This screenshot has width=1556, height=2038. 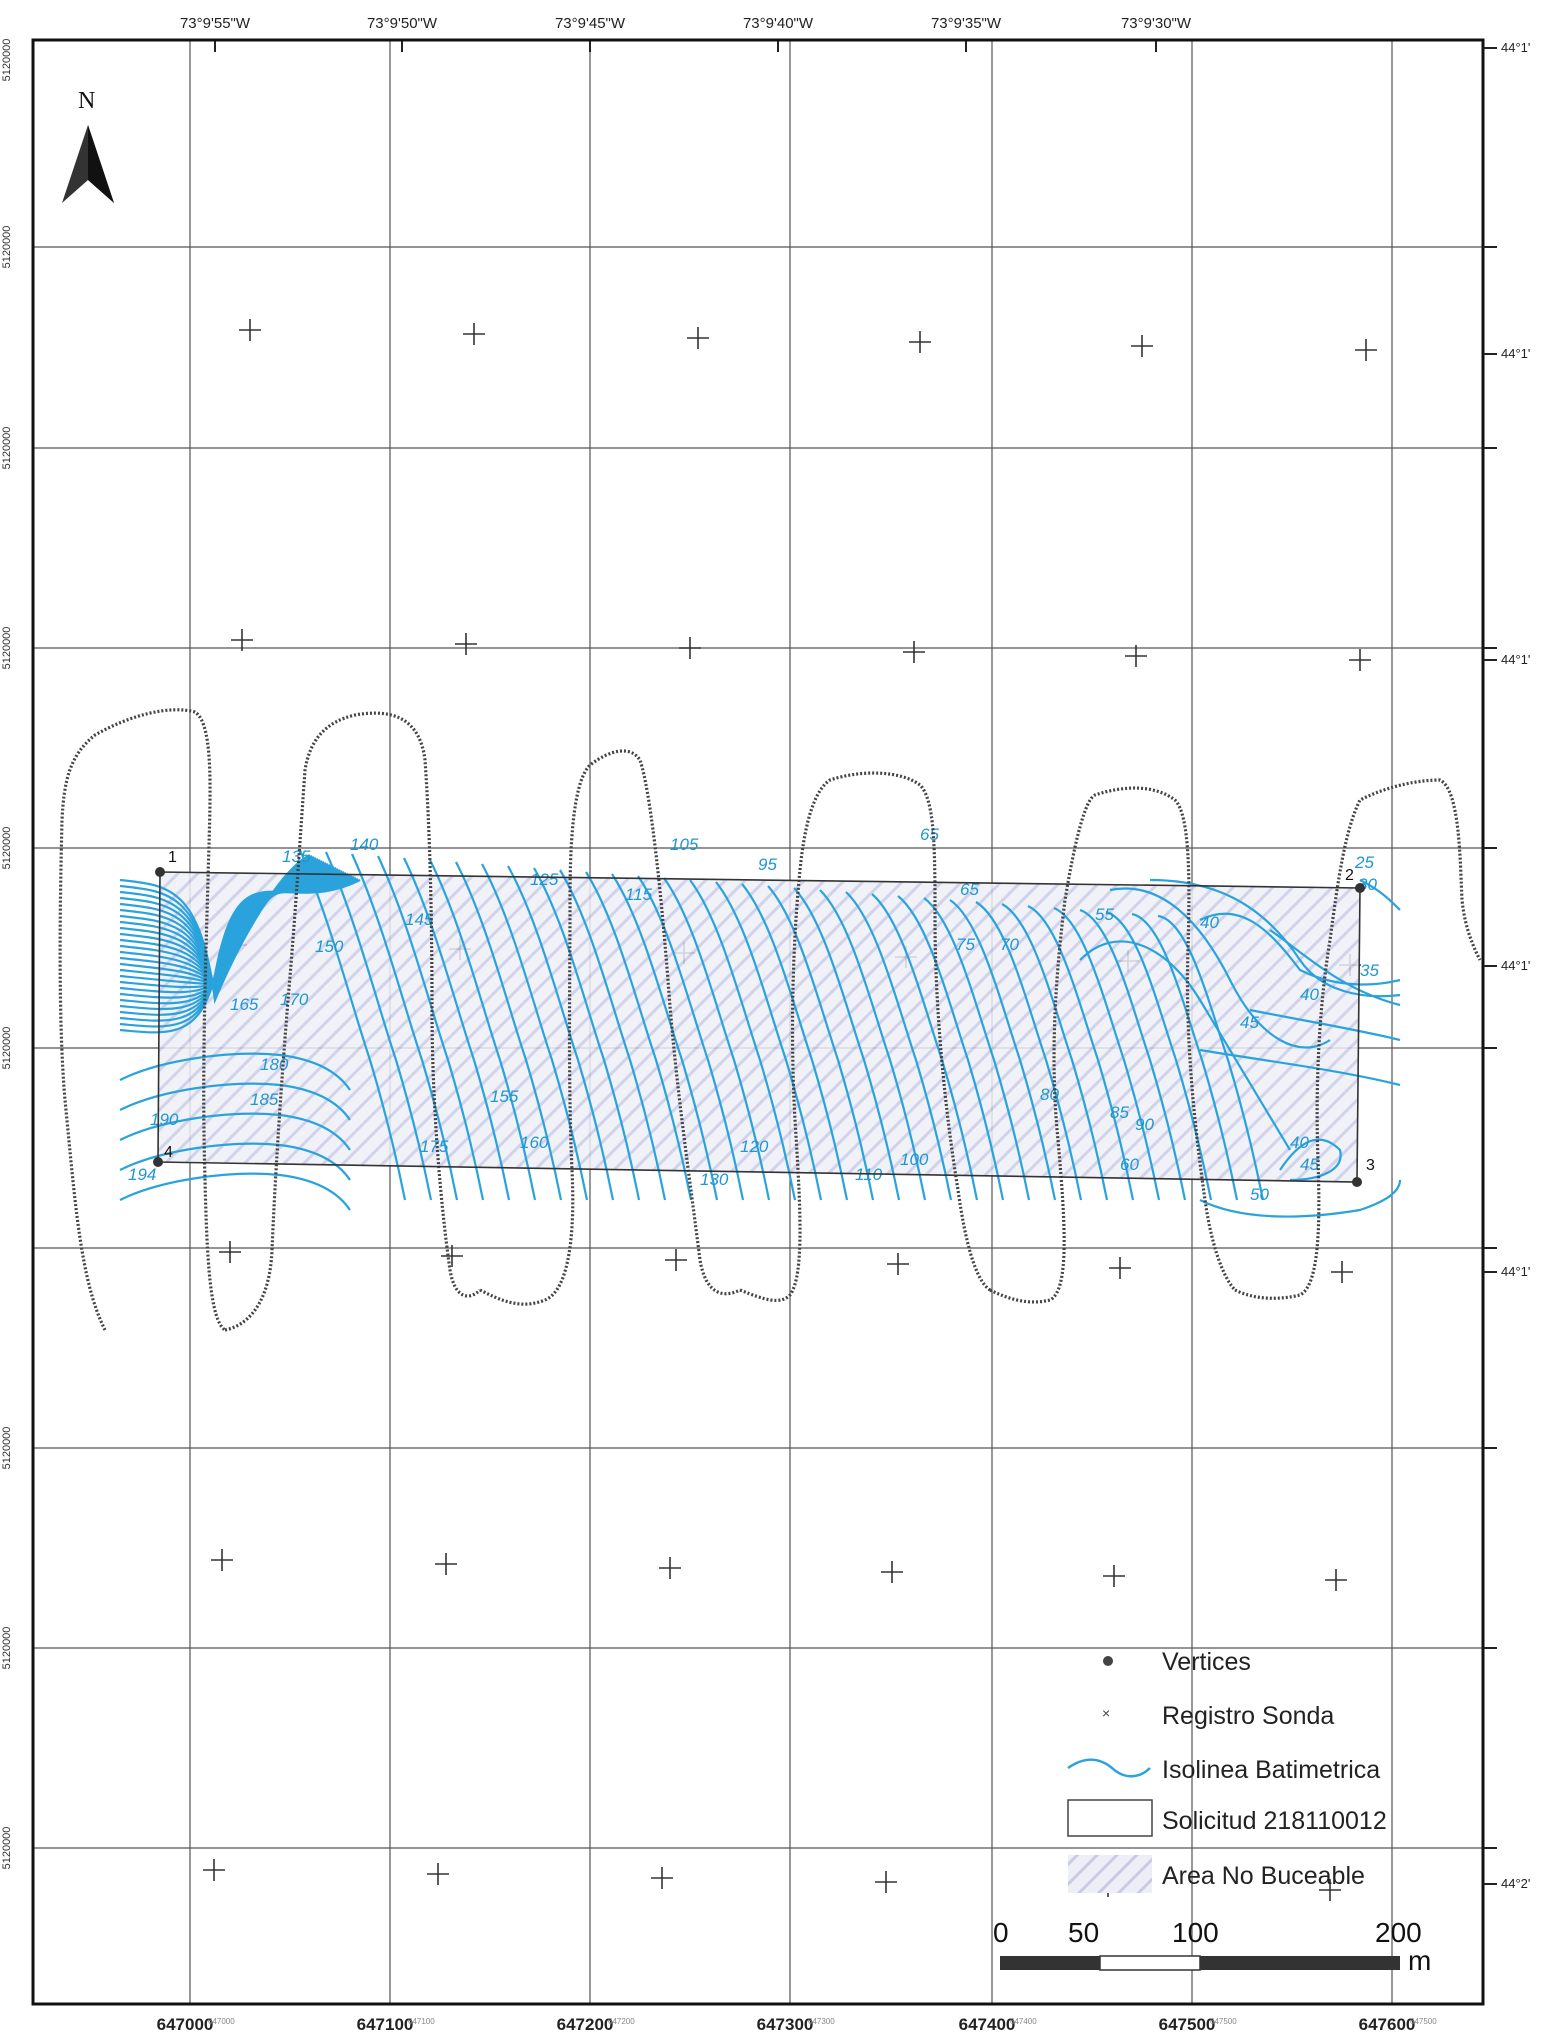 I want to click on north-label: N, so click(x=86, y=101).